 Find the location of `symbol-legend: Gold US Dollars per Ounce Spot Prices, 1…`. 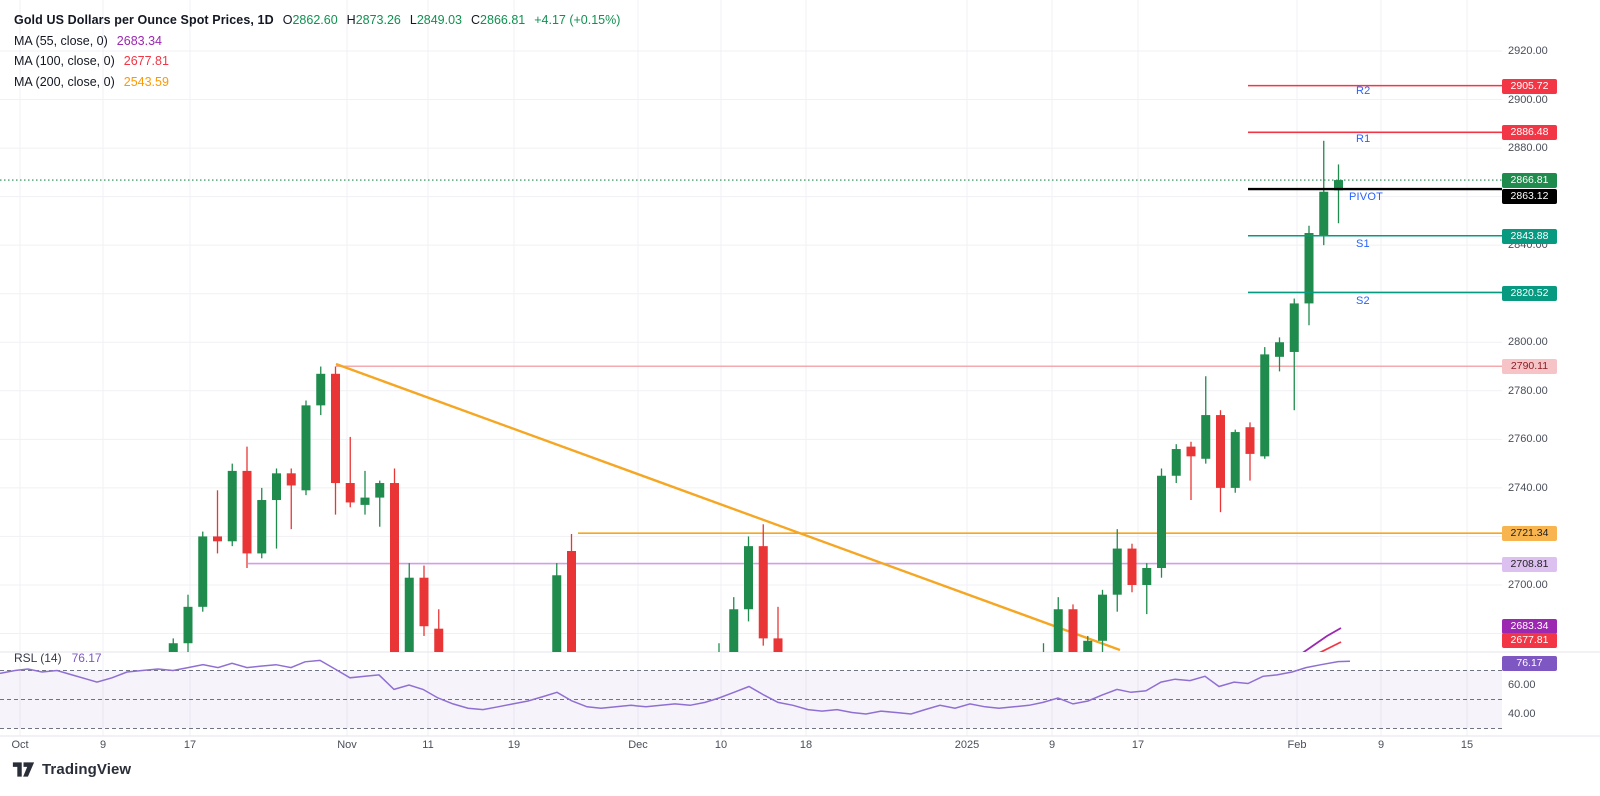

symbol-legend: Gold US Dollars per Ounce Spot Prices, 1… is located at coordinates (317, 55).